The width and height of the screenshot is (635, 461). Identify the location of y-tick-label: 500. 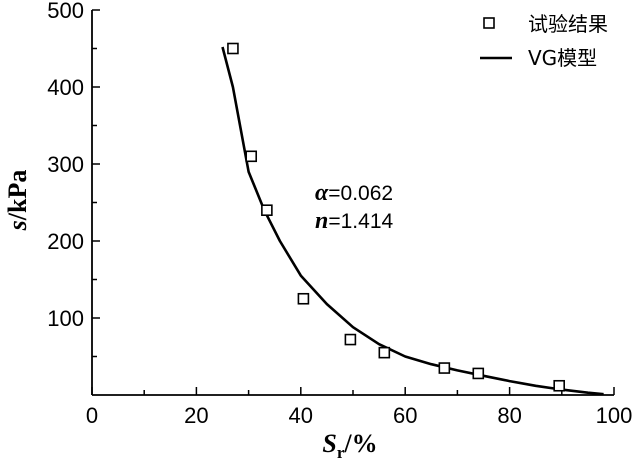
(65, 11).